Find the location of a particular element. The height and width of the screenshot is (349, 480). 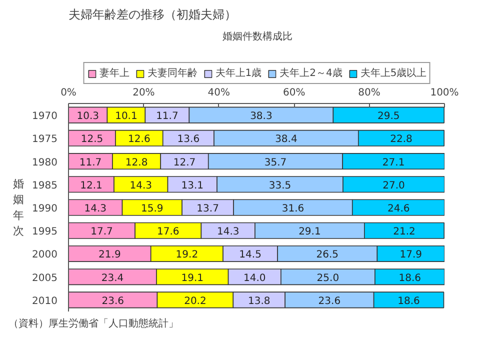

data-label: 22.8 is located at coordinates (401, 140).